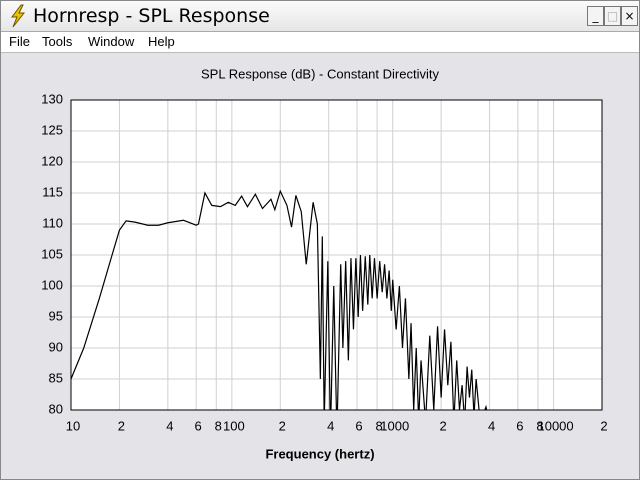  I want to click on y-tick-label: 100, so click(52, 284).